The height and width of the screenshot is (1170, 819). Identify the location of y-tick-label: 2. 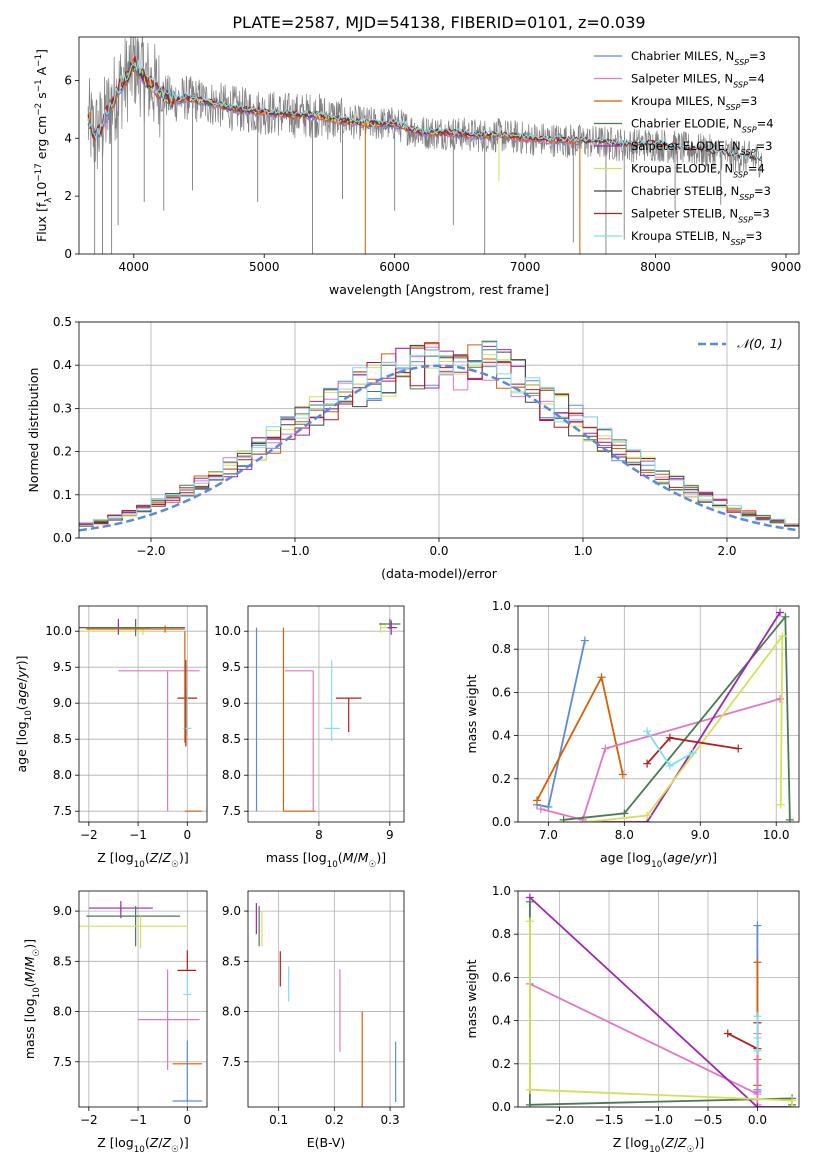
(68, 196).